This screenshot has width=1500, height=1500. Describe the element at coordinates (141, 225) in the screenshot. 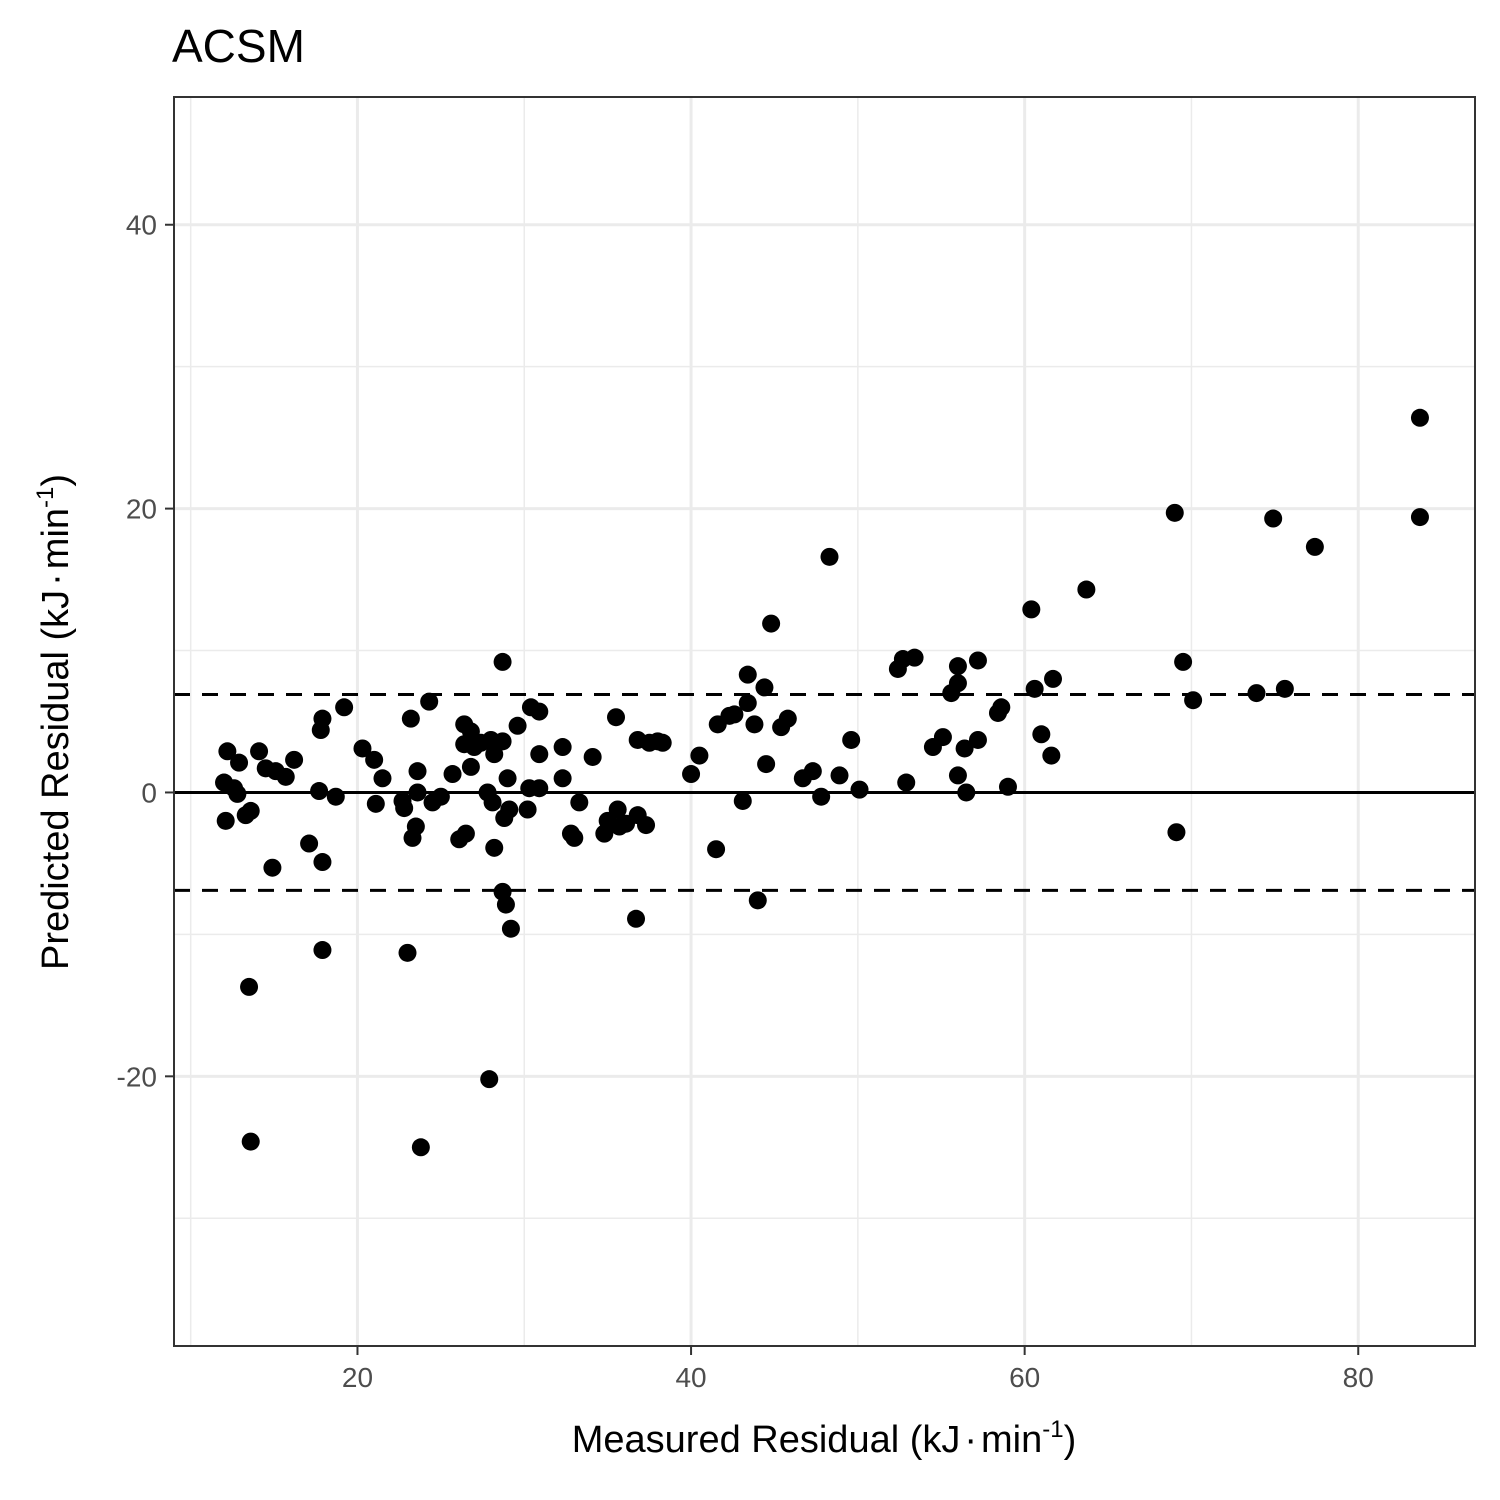

I see `y-tick-label: 40` at that location.